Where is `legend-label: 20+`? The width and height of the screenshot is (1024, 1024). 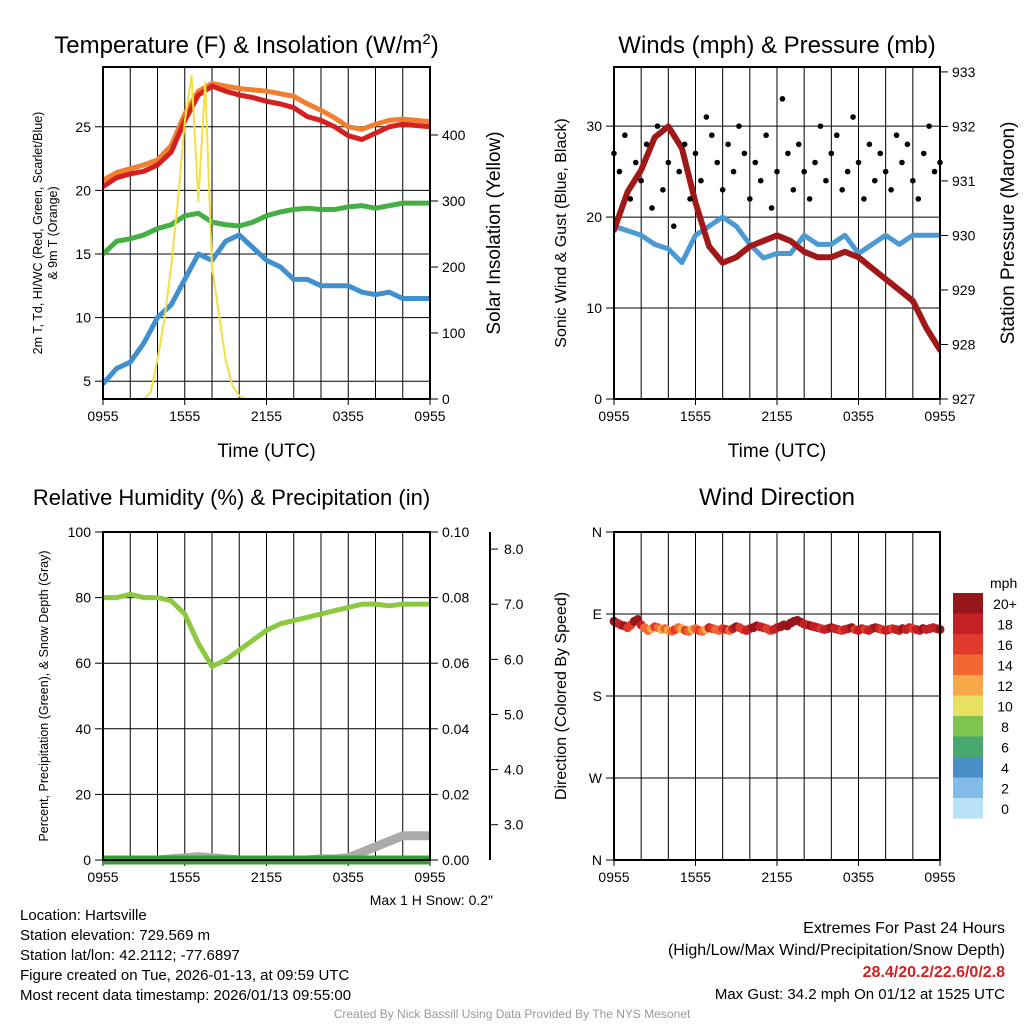
legend-label: 20+ is located at coordinates (1005, 604).